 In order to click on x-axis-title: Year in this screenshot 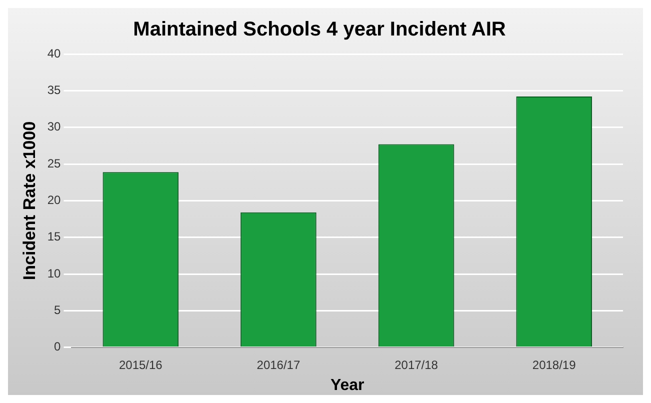, I will do `click(347, 385)`.